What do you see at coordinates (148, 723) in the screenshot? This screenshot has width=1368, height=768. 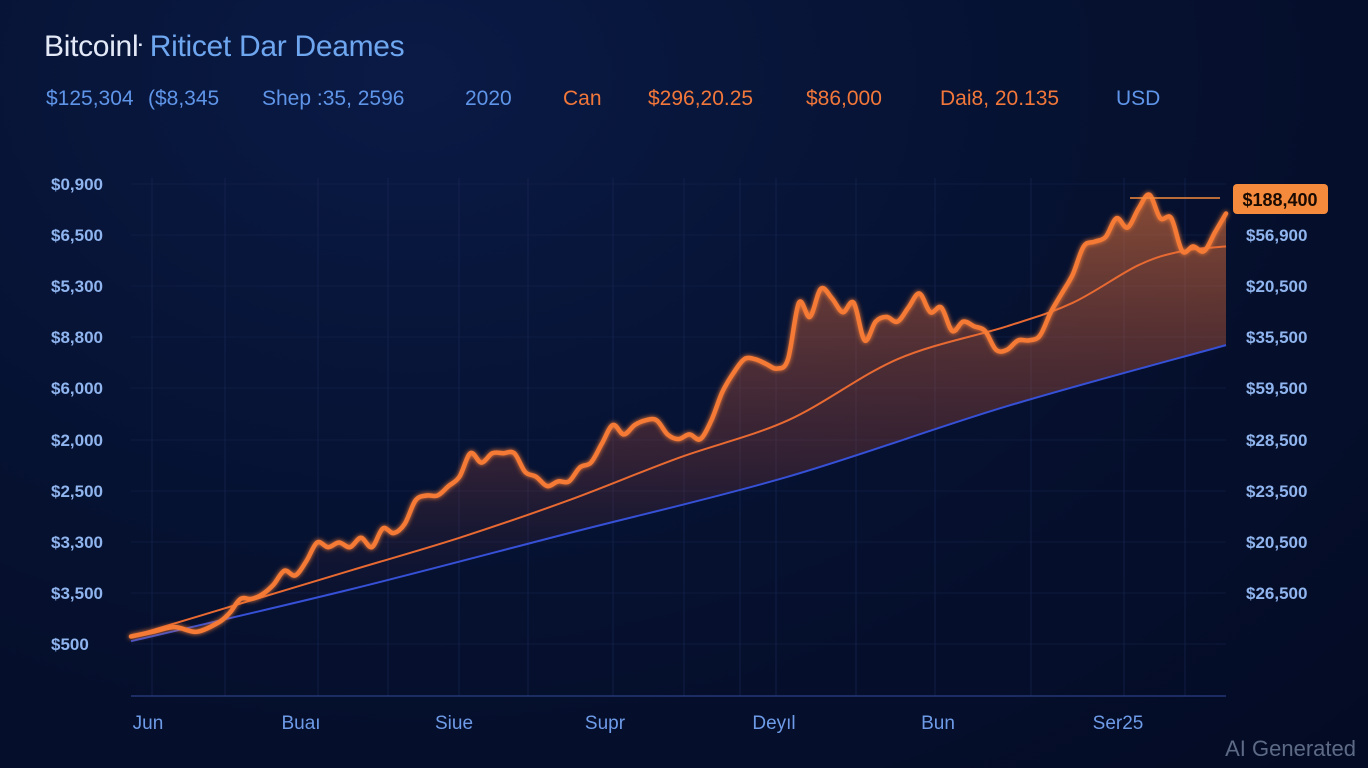 I see `x-tick-label: Jun` at bounding box center [148, 723].